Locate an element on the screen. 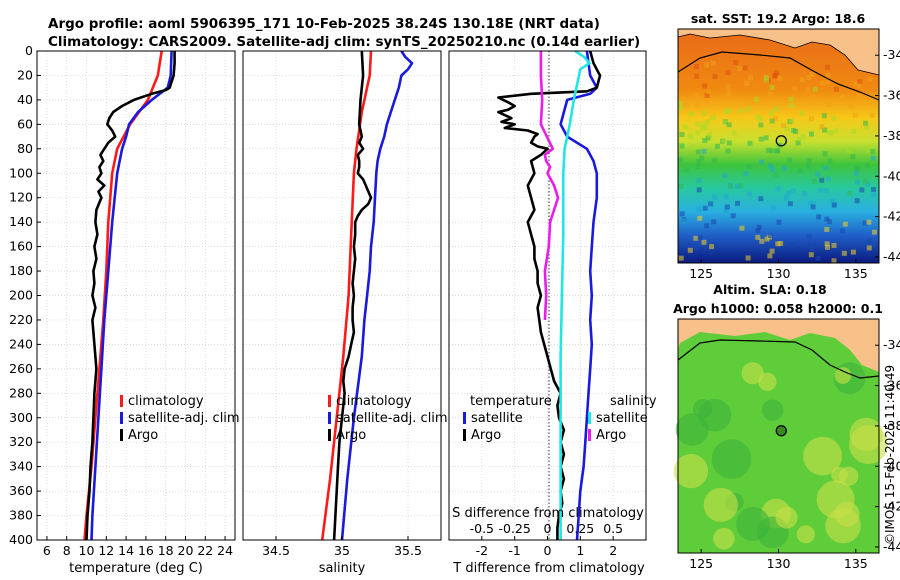 This screenshot has height=580, width=900. sla-contour is located at coordinates (778, 359).